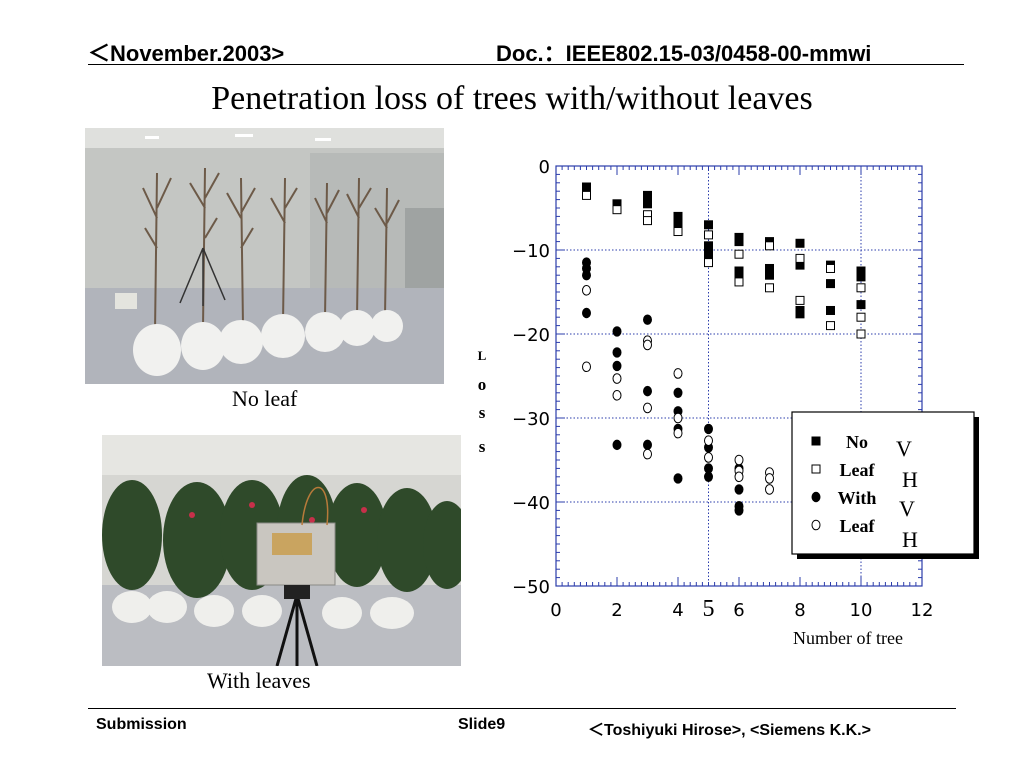 Image resolution: width=1024 pixels, height=768 pixels. Describe the element at coordinates (265, 398) in the screenshot. I see `caption-no-leaf: No leaf` at that location.